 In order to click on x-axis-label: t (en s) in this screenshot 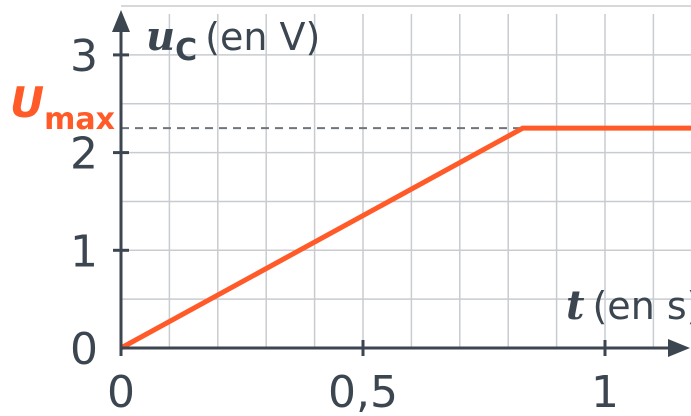, I will do `click(628, 305)`.